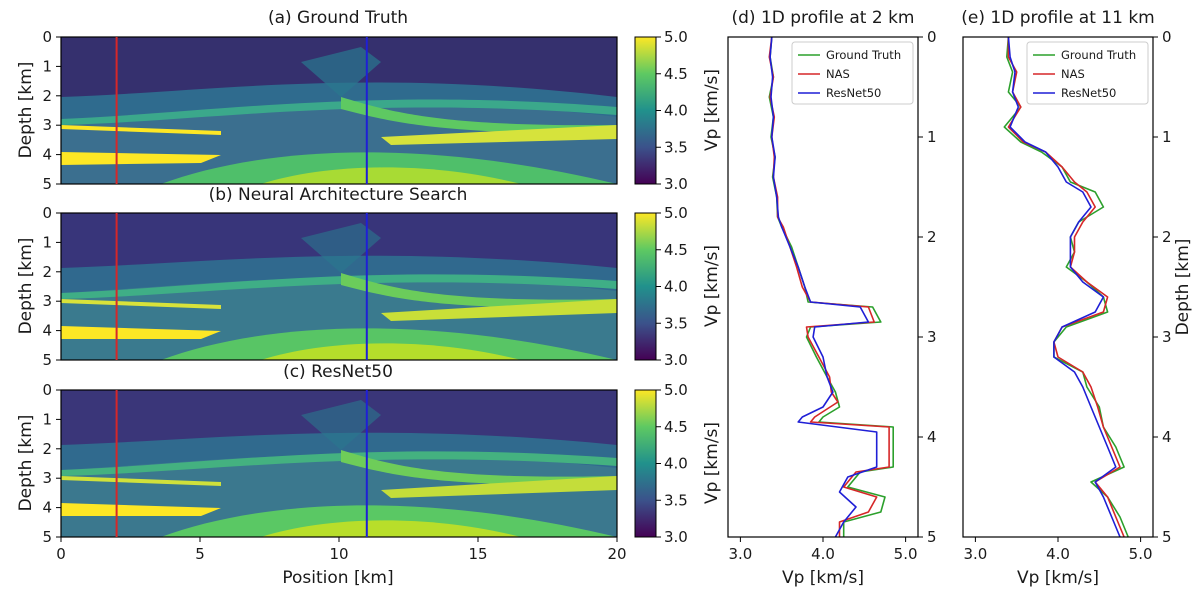  Describe the element at coordinates (645, 286) in the screenshot. I see `colorbar-gradient-b` at that location.